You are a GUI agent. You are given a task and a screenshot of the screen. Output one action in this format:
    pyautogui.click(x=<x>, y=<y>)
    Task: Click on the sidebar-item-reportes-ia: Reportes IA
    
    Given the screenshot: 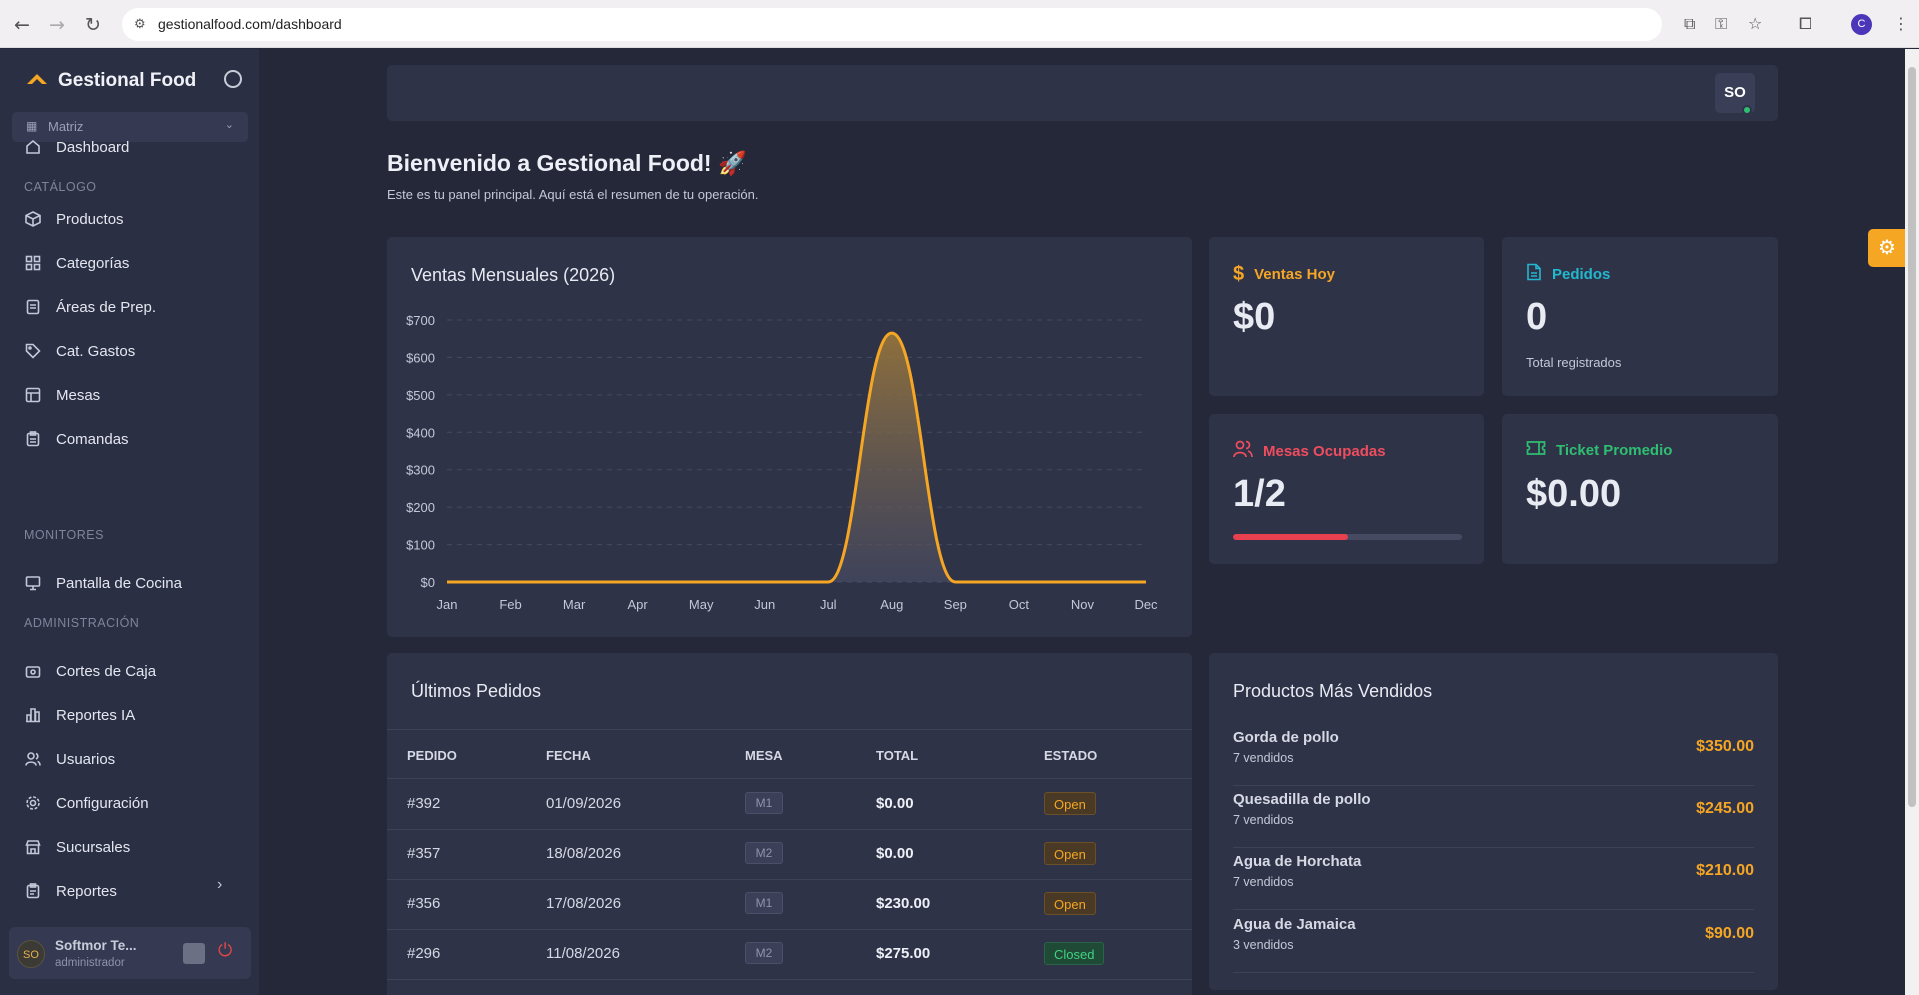 What is the action you would take?
    pyautogui.click(x=79, y=715)
    